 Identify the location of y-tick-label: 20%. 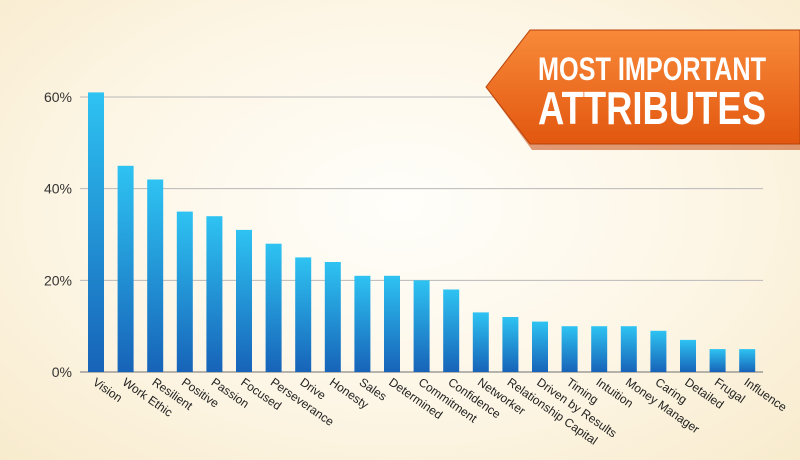
(58, 280).